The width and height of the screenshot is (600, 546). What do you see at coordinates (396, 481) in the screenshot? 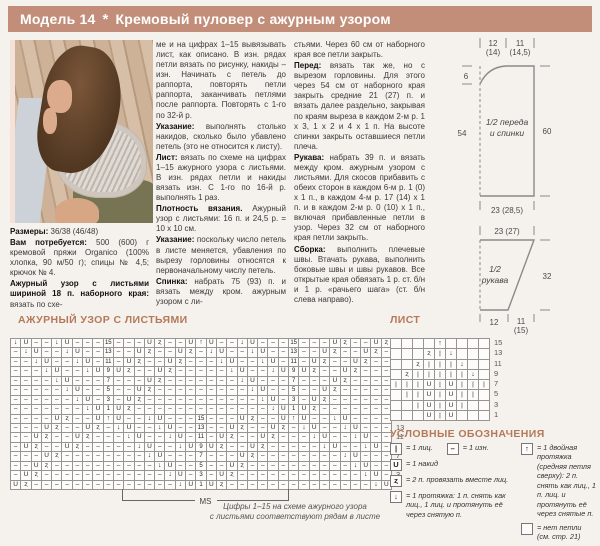
I see `legend-symbol-icon: ȥ` at bounding box center [396, 481].